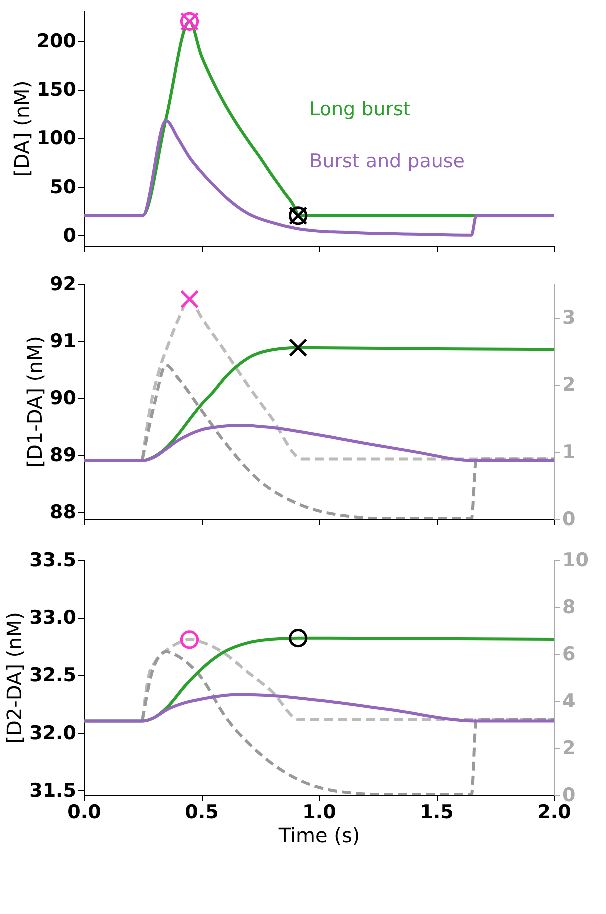  I want to click on y-tick-label: 0, so click(69, 235).